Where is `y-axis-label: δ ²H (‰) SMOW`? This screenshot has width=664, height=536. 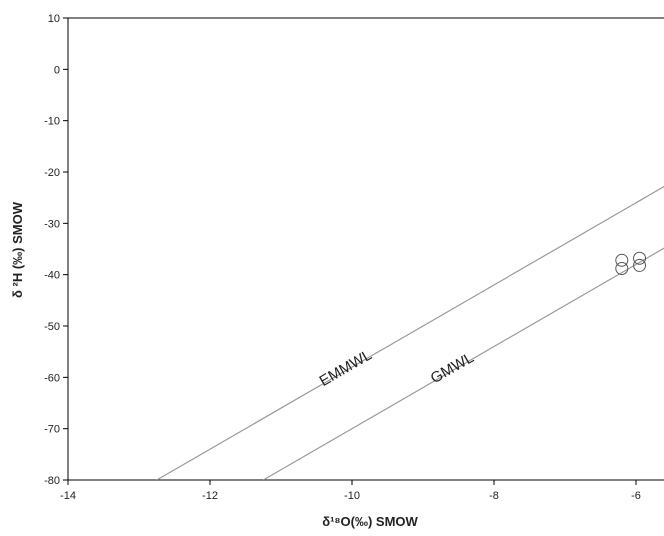
y-axis-label: δ ²H (‰) SMOW is located at coordinates (17, 249).